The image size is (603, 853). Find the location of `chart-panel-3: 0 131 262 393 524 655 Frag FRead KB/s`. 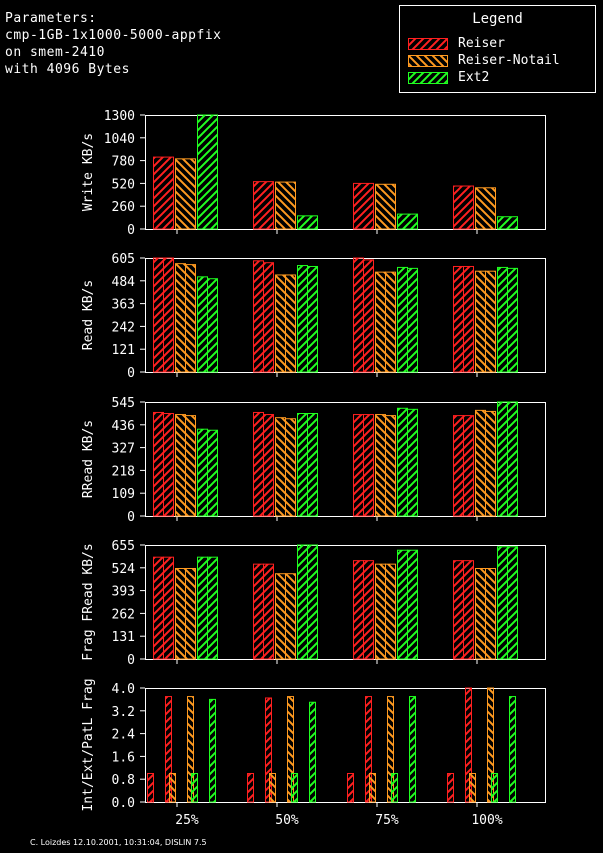

chart-panel-3: 0 131 262 393 524 655 Frag FRead KB/s is located at coordinates (313, 603).